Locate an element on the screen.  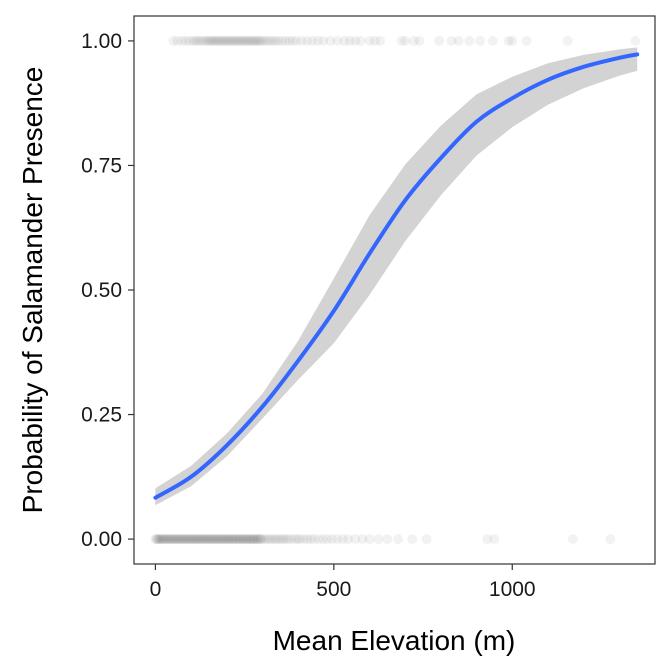
x-axis-title: Mean Elevation (m) is located at coordinates (394, 640).